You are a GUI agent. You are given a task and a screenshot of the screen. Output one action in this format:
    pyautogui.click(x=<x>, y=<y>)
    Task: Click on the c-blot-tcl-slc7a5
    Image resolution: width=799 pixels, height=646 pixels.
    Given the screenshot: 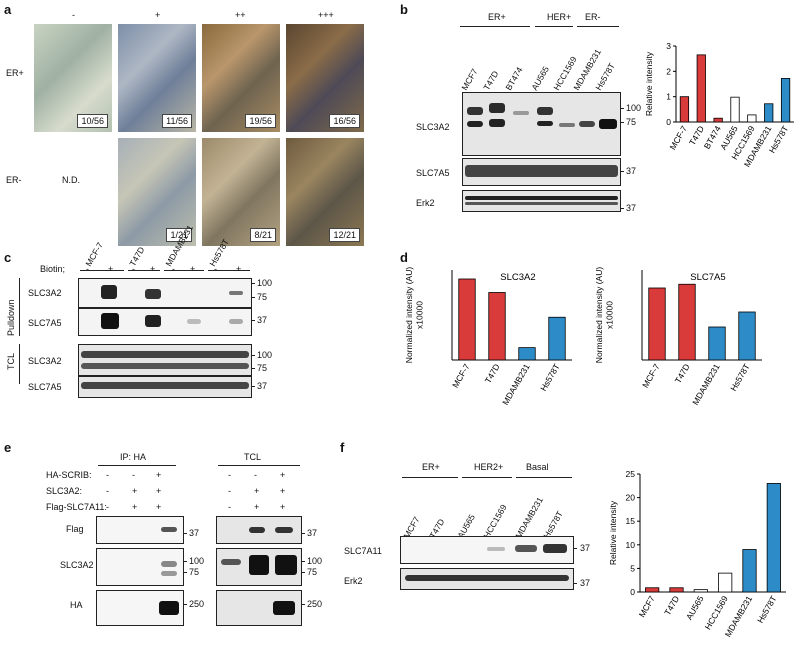 What is the action you would take?
    pyautogui.click(x=165, y=387)
    